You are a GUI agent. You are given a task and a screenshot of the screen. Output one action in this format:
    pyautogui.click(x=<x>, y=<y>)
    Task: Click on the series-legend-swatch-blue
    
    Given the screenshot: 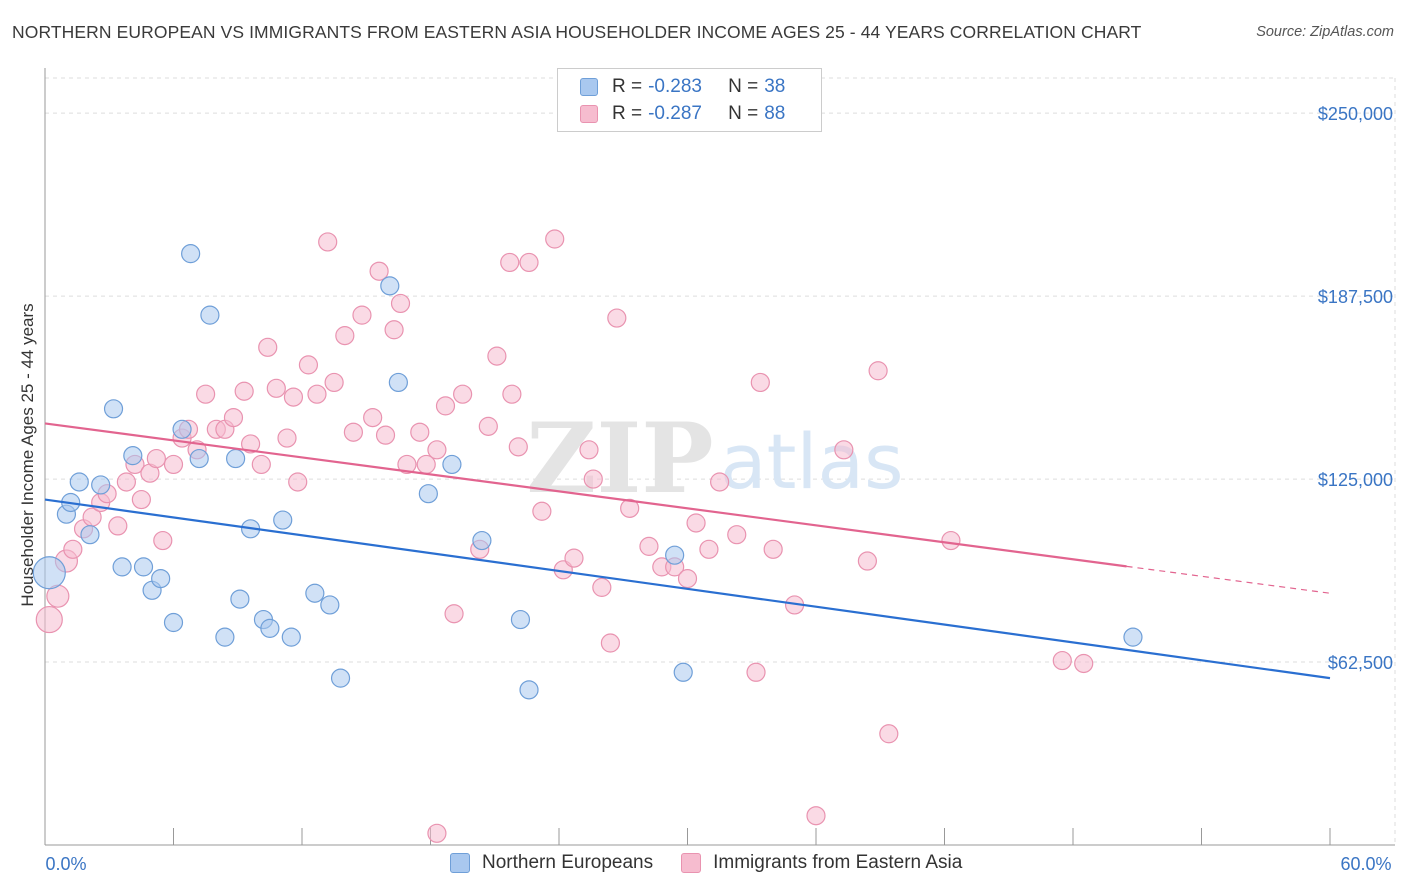 What is the action you would take?
    pyautogui.click(x=460, y=863)
    